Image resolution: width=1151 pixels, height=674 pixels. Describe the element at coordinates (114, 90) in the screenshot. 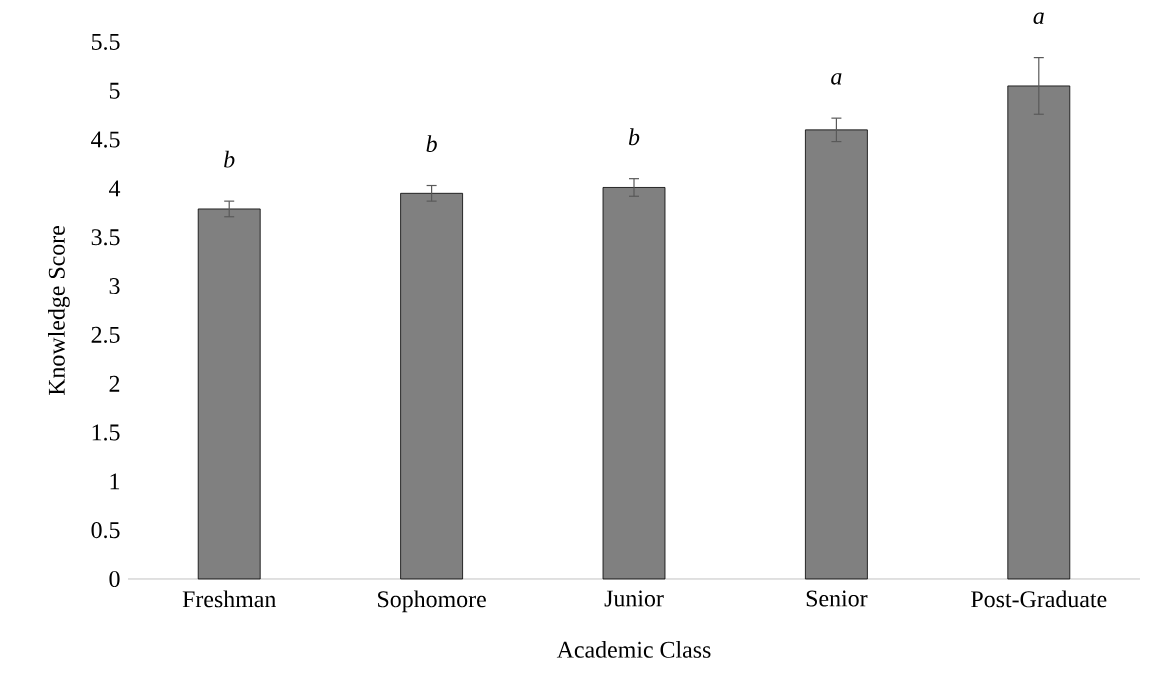

I see `y-tick-label: 5` at that location.